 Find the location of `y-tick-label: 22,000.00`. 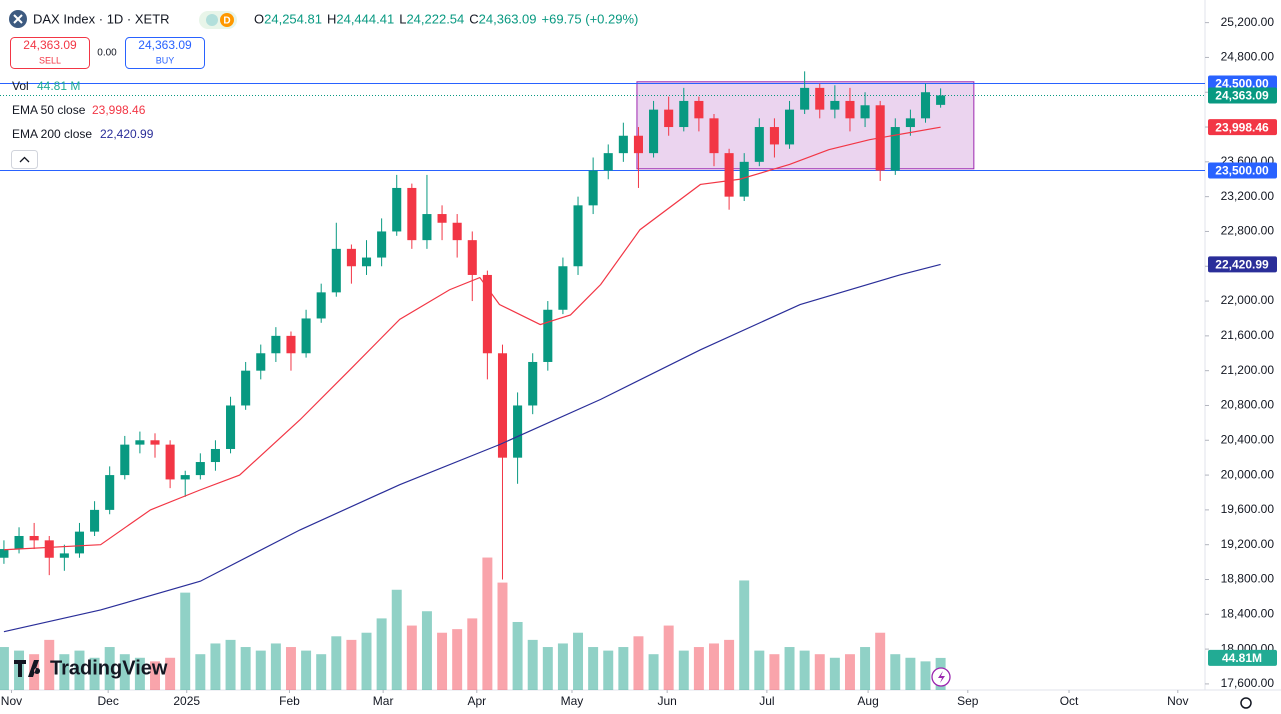

y-tick-label: 22,000.00 is located at coordinates (1248, 300).